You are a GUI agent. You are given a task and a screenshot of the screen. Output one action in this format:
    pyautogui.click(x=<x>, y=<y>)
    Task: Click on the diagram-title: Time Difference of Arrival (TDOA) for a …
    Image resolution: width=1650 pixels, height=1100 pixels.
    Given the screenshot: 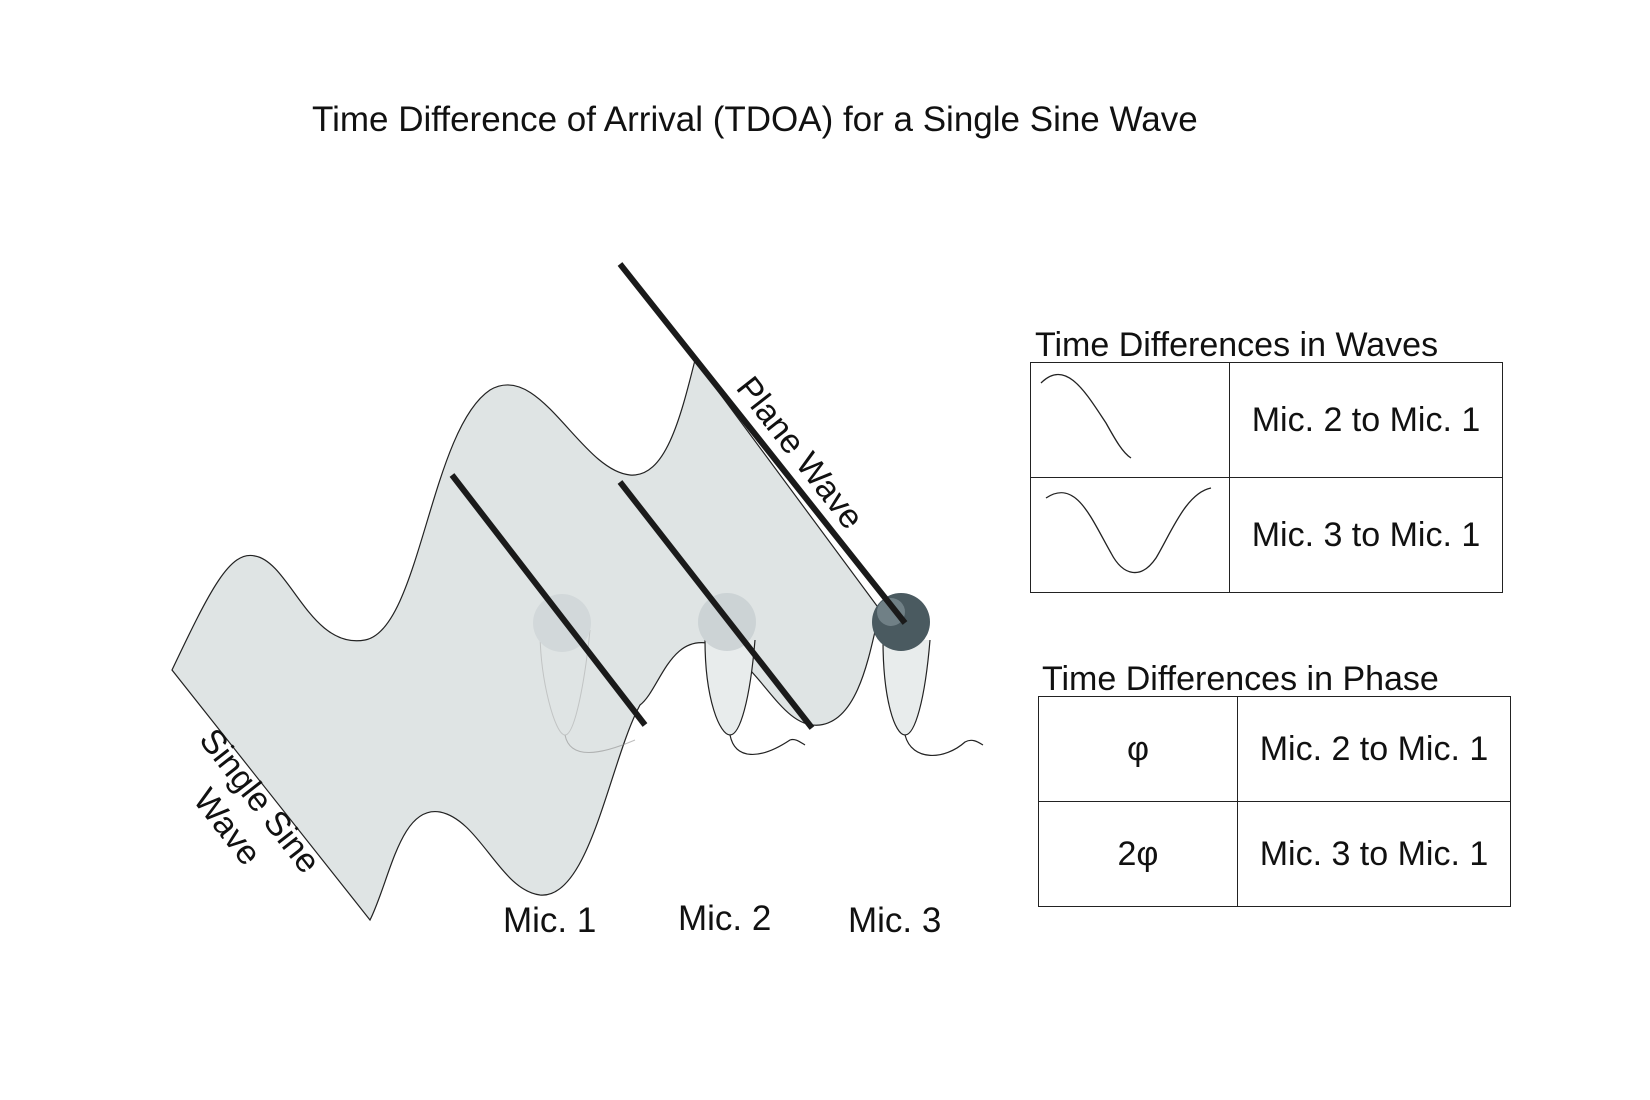 What is the action you would take?
    pyautogui.click(x=755, y=119)
    